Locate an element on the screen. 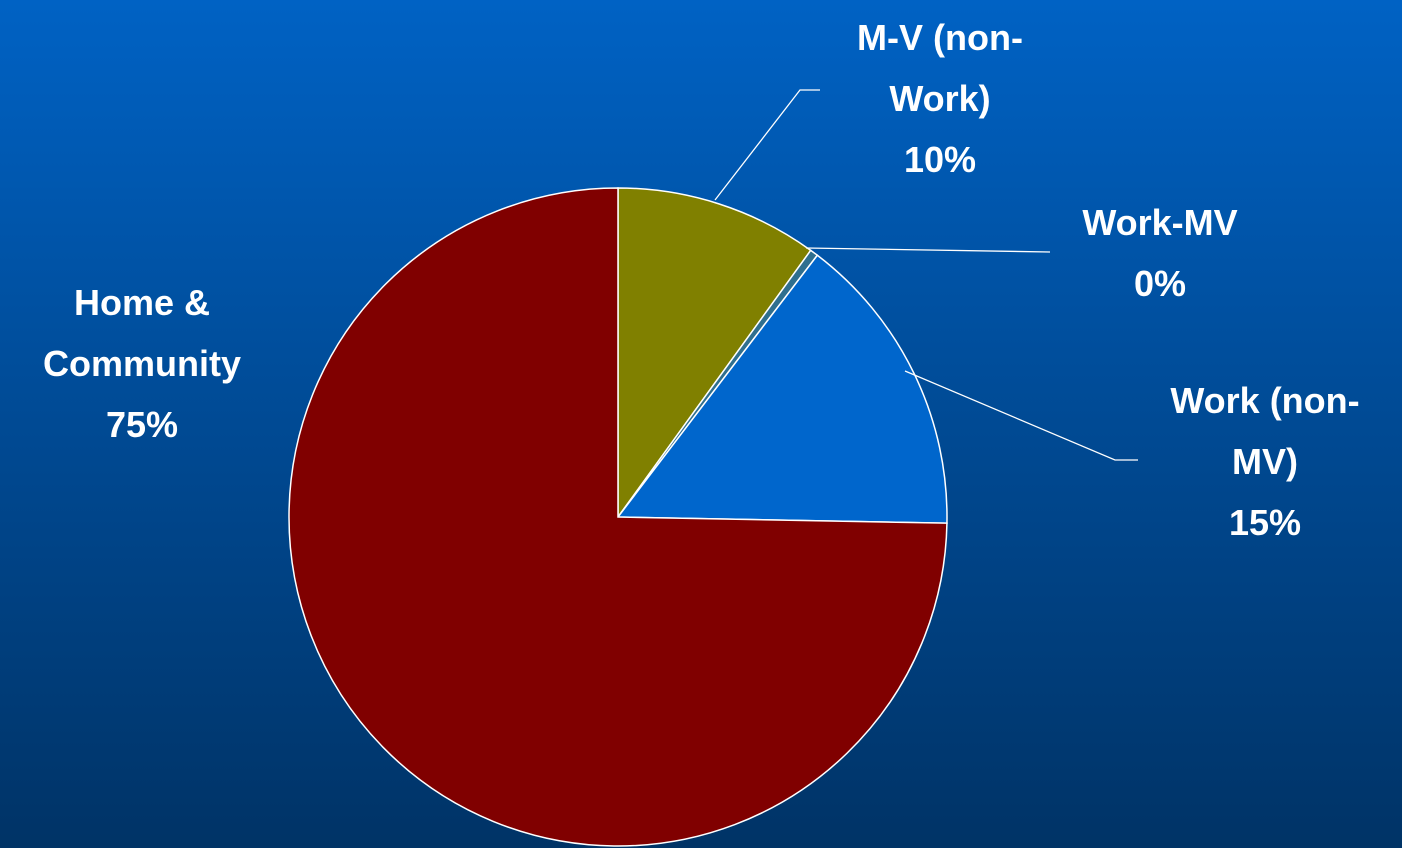 The width and height of the screenshot is (1402, 848). value-label: 10% is located at coordinates (940, 159).